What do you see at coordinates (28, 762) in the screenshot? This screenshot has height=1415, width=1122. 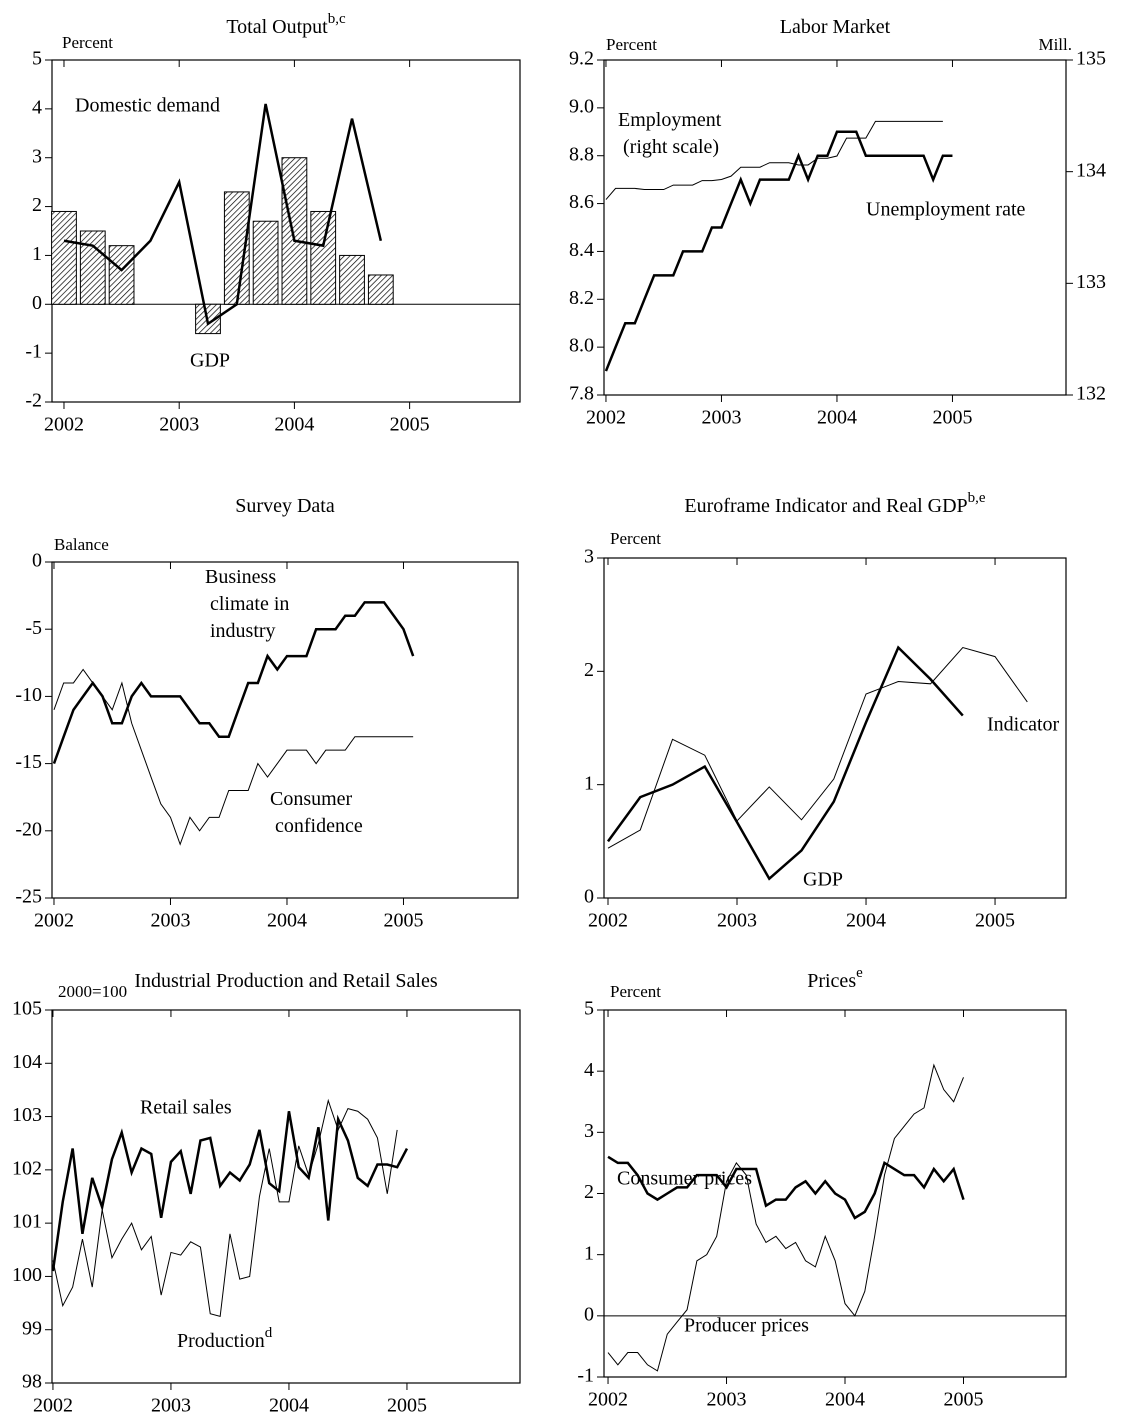 I see `y-tick-label: -15` at bounding box center [28, 762].